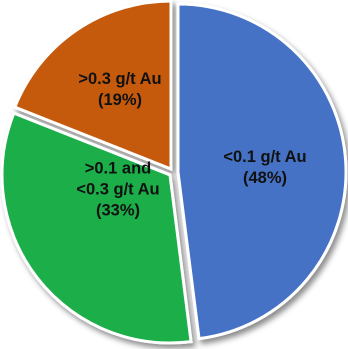  What do you see at coordinates (264, 157) in the screenshot?
I see `slice-label-1: <0.1 g/t Au` at bounding box center [264, 157].